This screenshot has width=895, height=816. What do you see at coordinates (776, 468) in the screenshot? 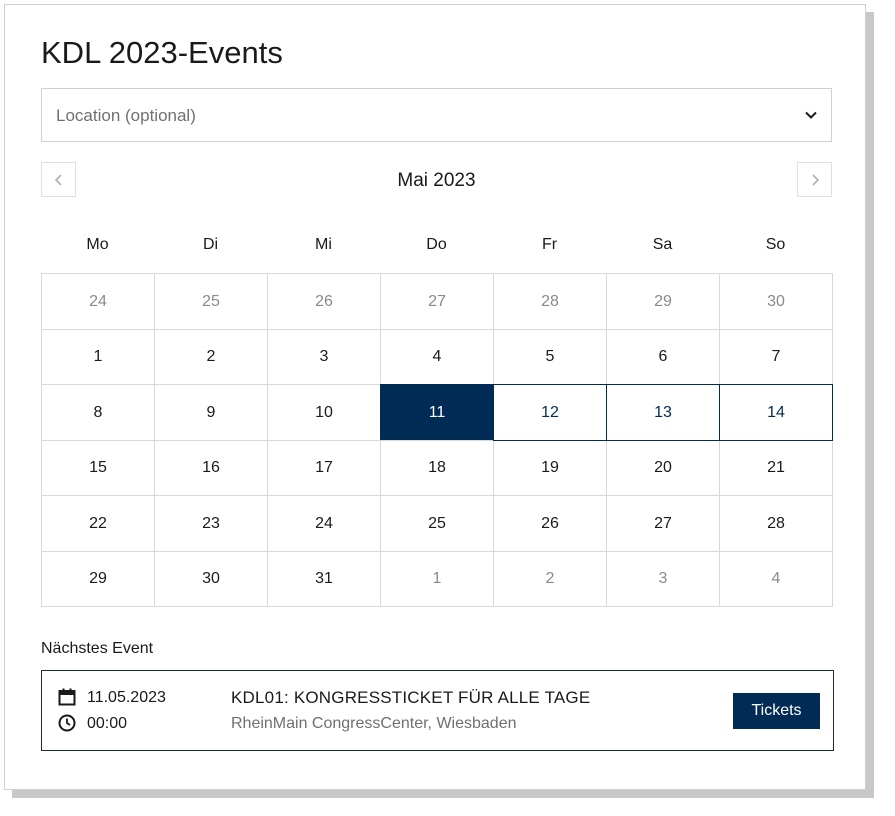
I see `calendar-day: 21` at bounding box center [776, 468].